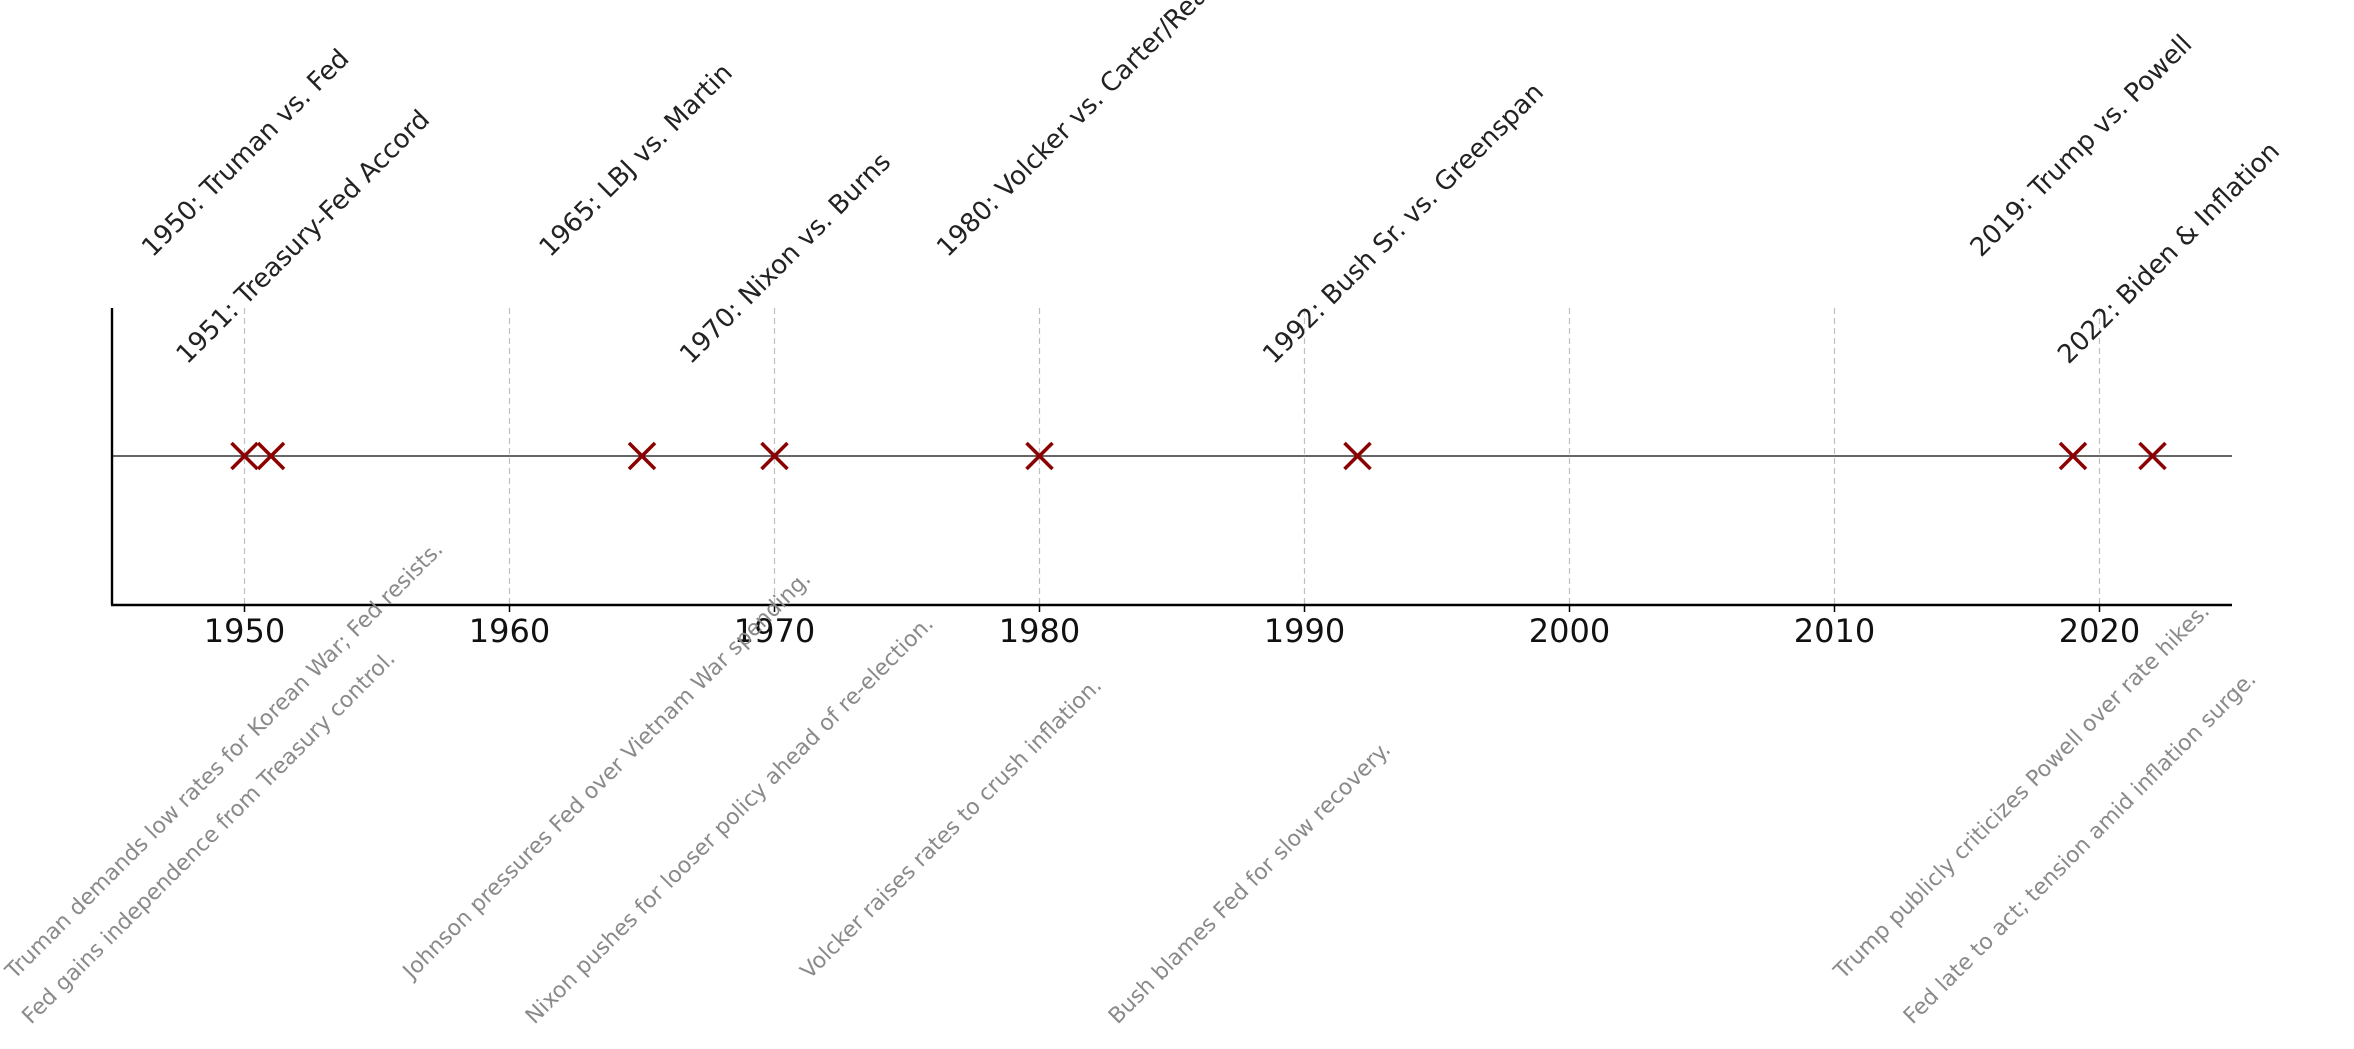 This screenshot has width=2354, height=1049. What do you see at coordinates (2099, 631) in the screenshot?
I see `x-tick-label: 2020` at bounding box center [2099, 631].